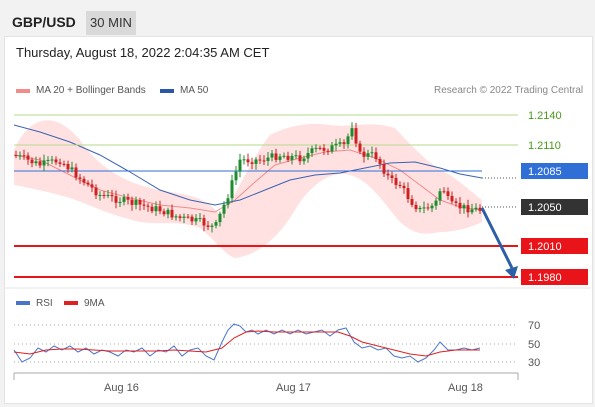  I want to click on symbol-title: GBP/USD, so click(44, 22).